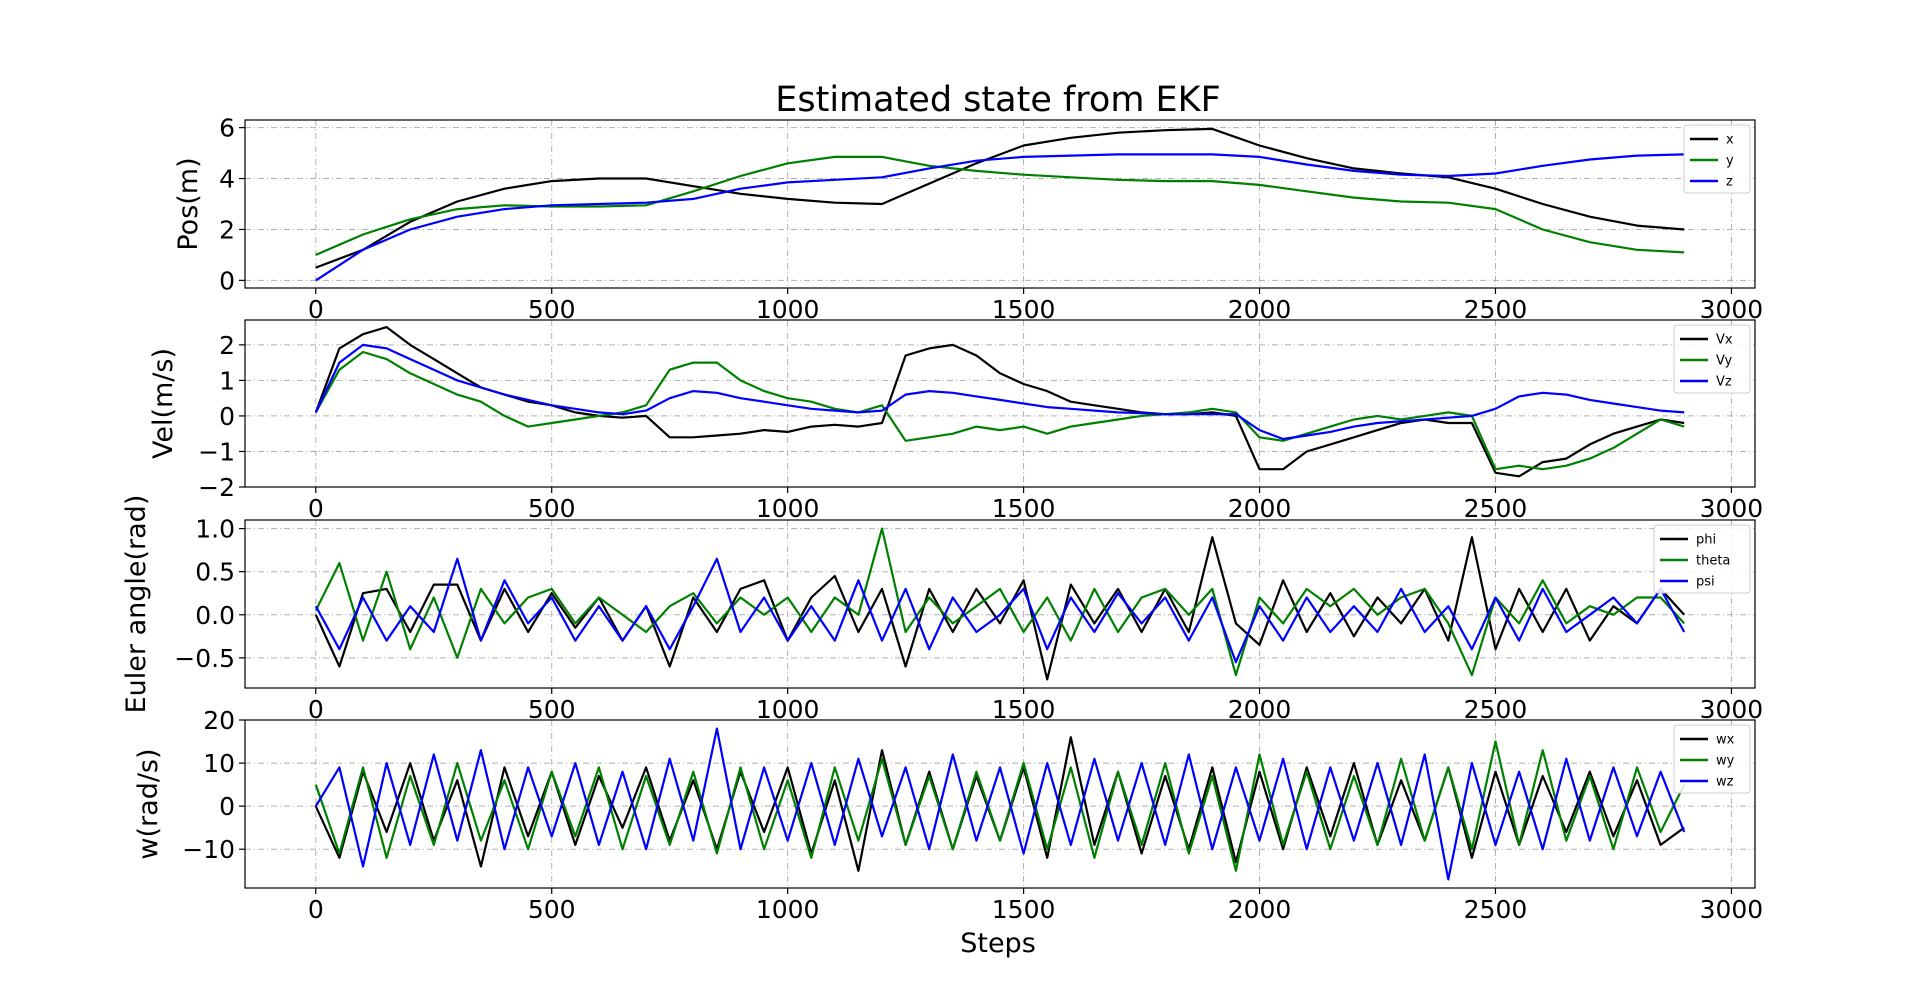 This screenshot has width=1920, height=983. What do you see at coordinates (148, 803) in the screenshot?
I see `y-axis-label: w(rad/s)` at bounding box center [148, 803].